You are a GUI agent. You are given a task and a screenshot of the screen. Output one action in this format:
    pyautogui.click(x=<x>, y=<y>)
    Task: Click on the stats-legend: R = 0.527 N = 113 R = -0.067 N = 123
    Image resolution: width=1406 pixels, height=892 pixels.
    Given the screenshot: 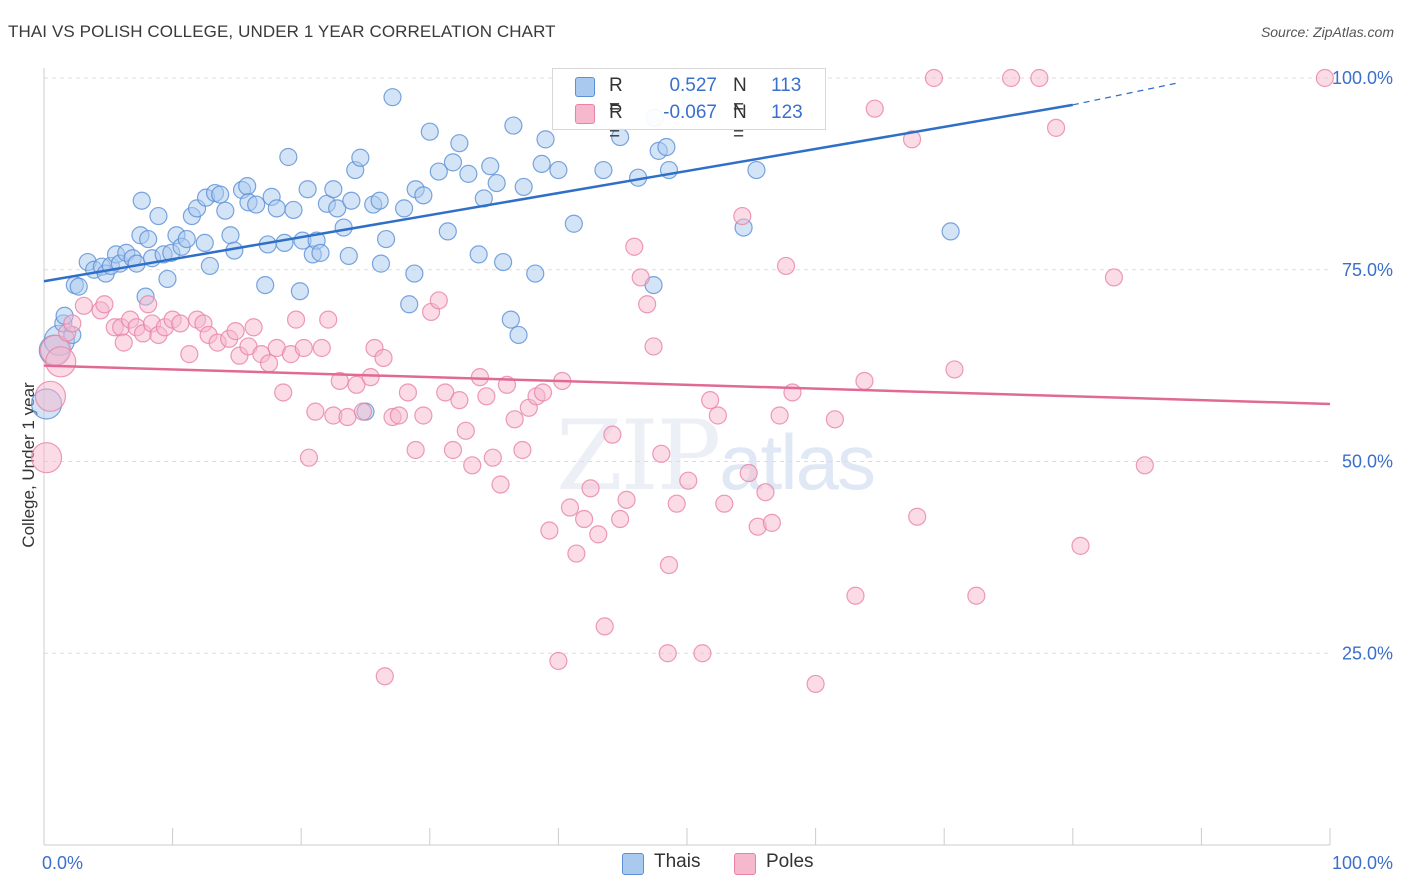 What is the action you would take?
    pyautogui.click(x=689, y=106)
    